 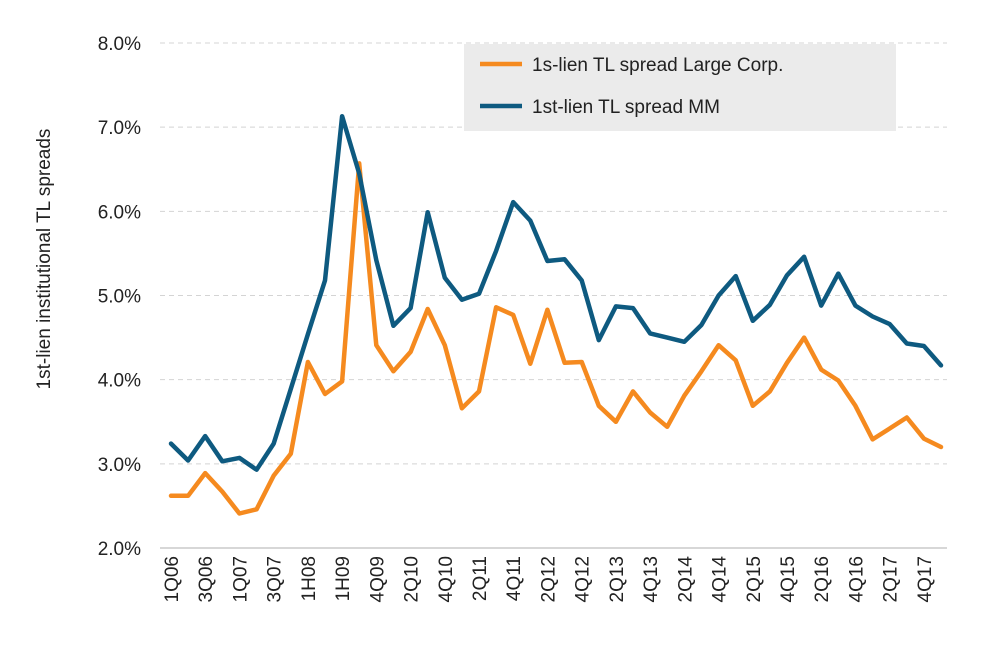 I want to click on y-tick-label: 3.0%, so click(x=119, y=465).